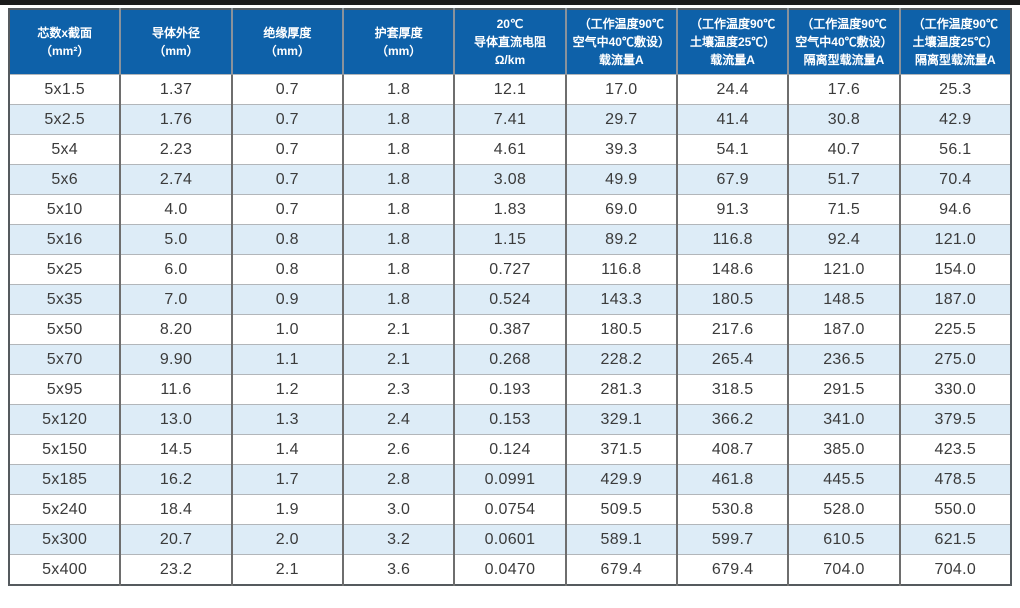  I want to click on column-header-ampacity-air: （工作温度90℃ 空气中40℃敷设） 载流量A, so click(620, 42).